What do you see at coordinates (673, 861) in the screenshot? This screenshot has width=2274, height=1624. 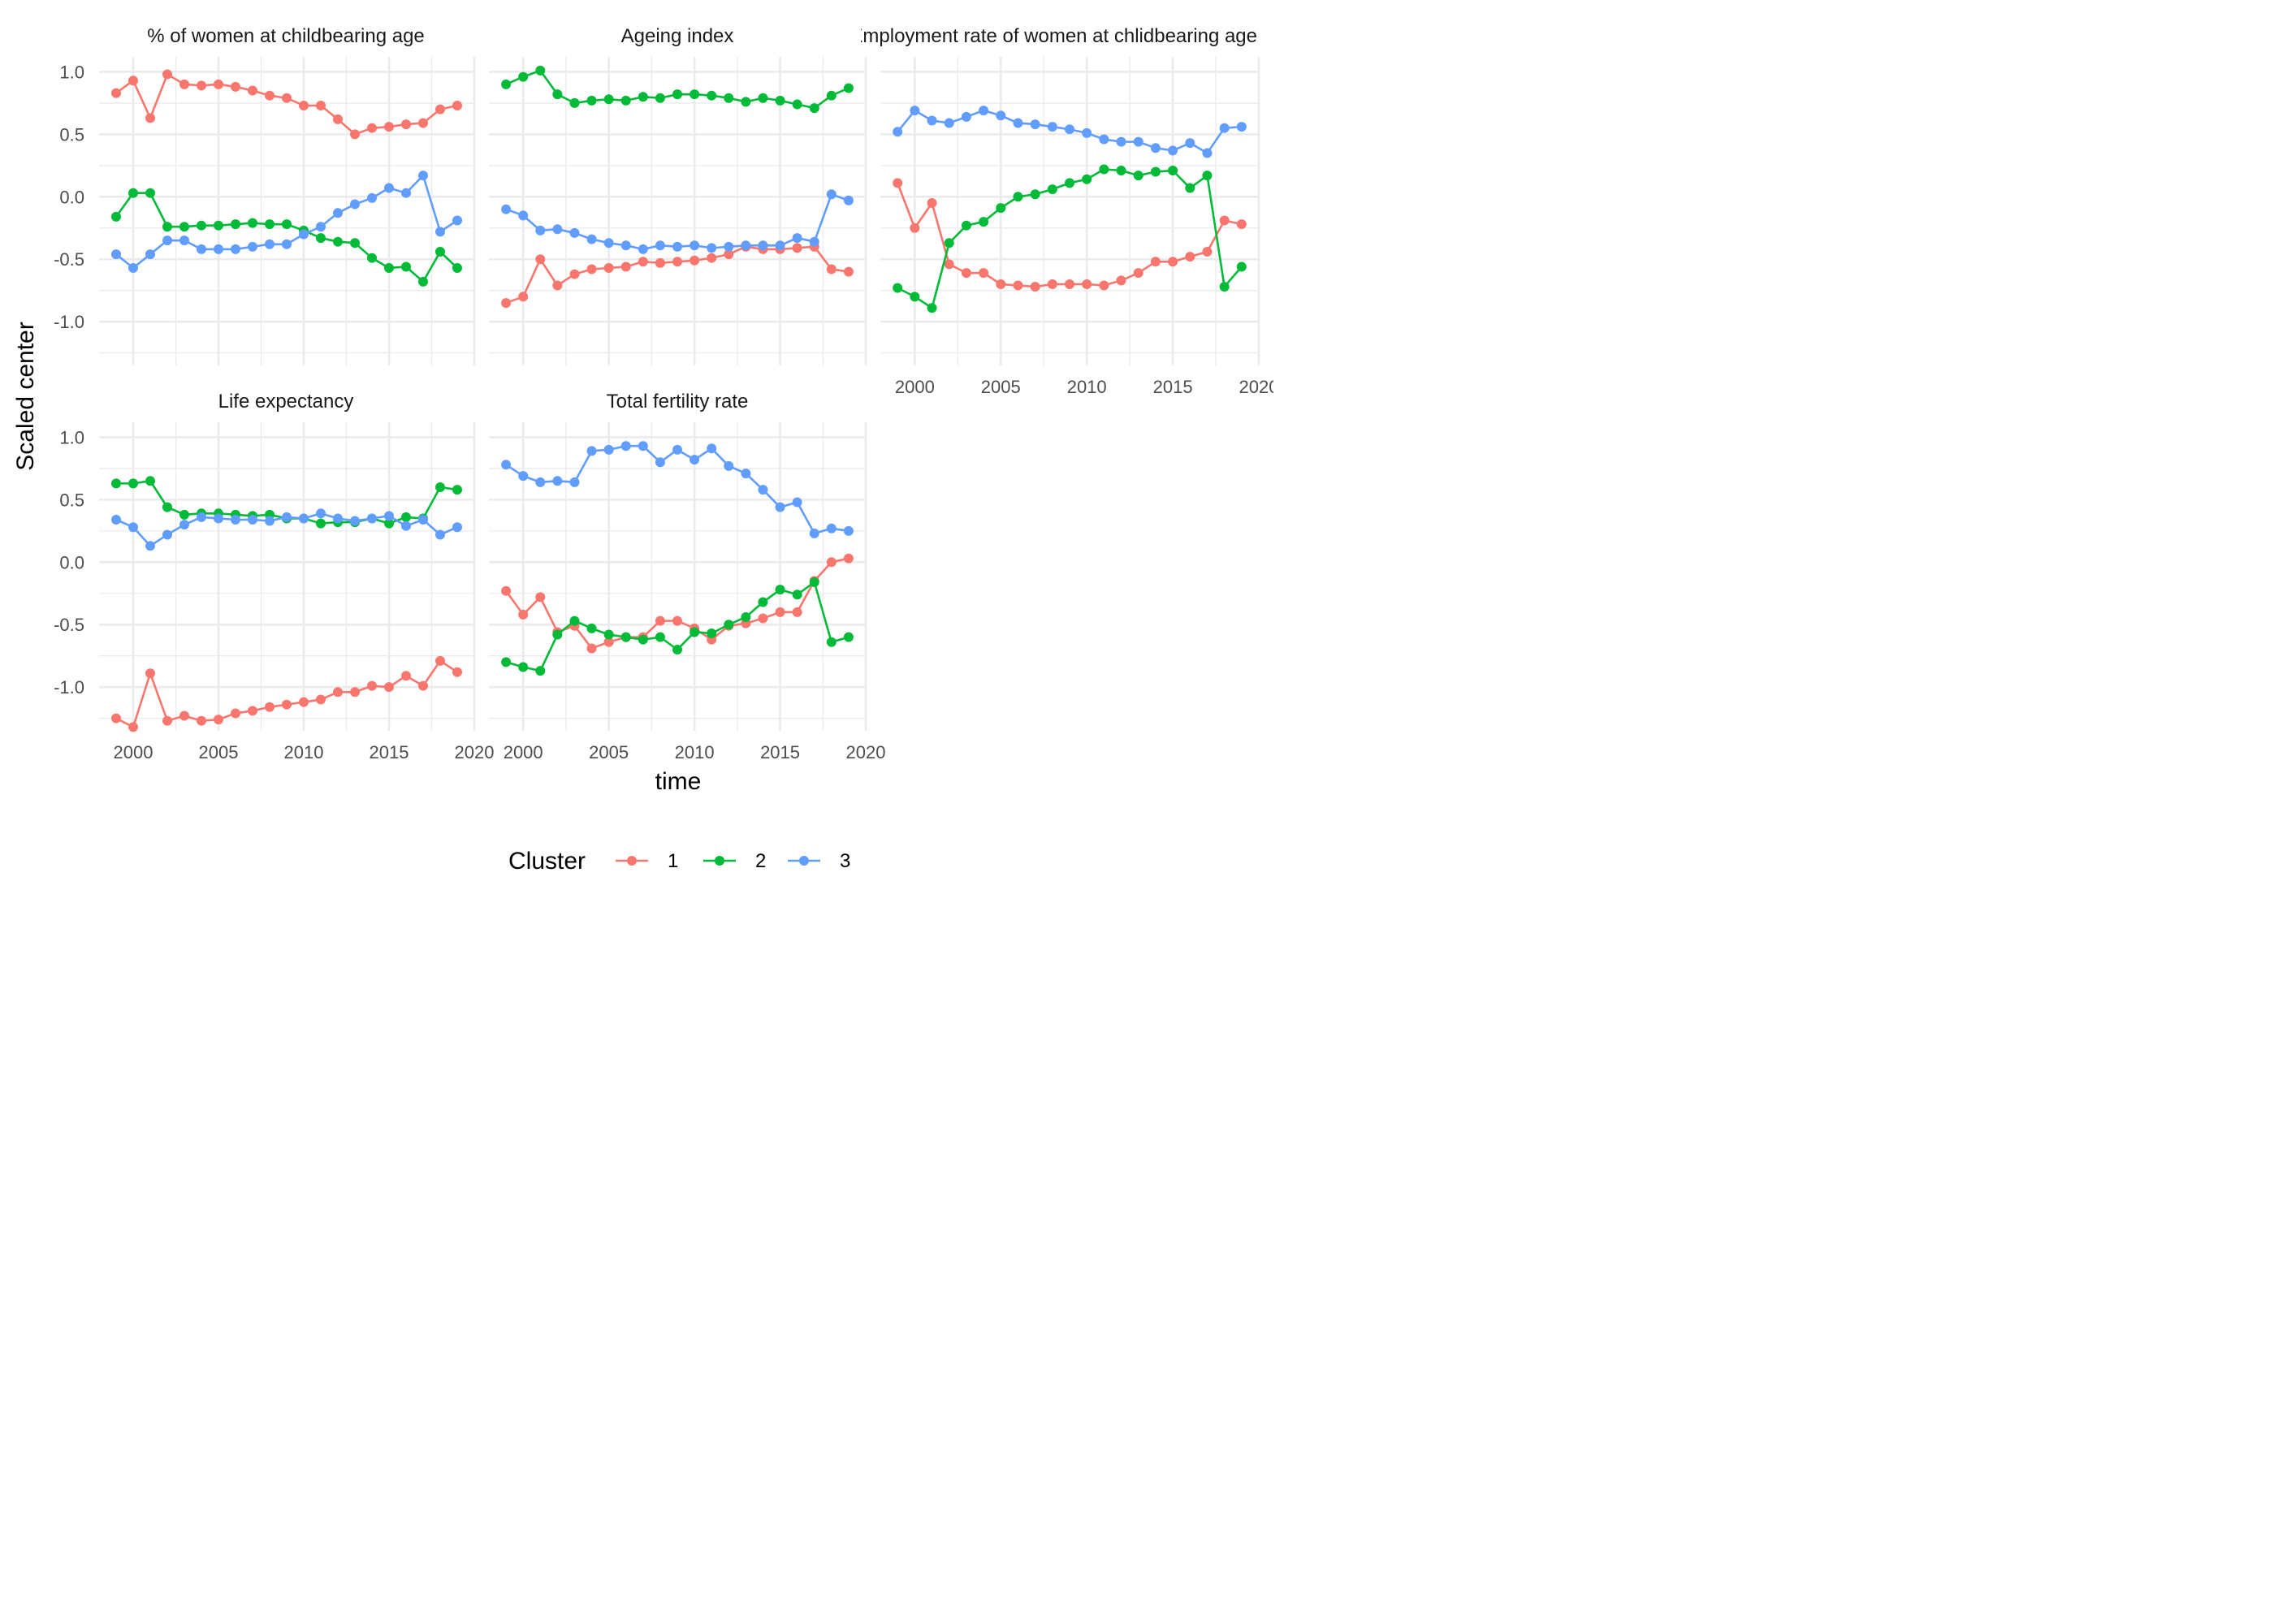 I see `legend-label: 1` at bounding box center [673, 861].